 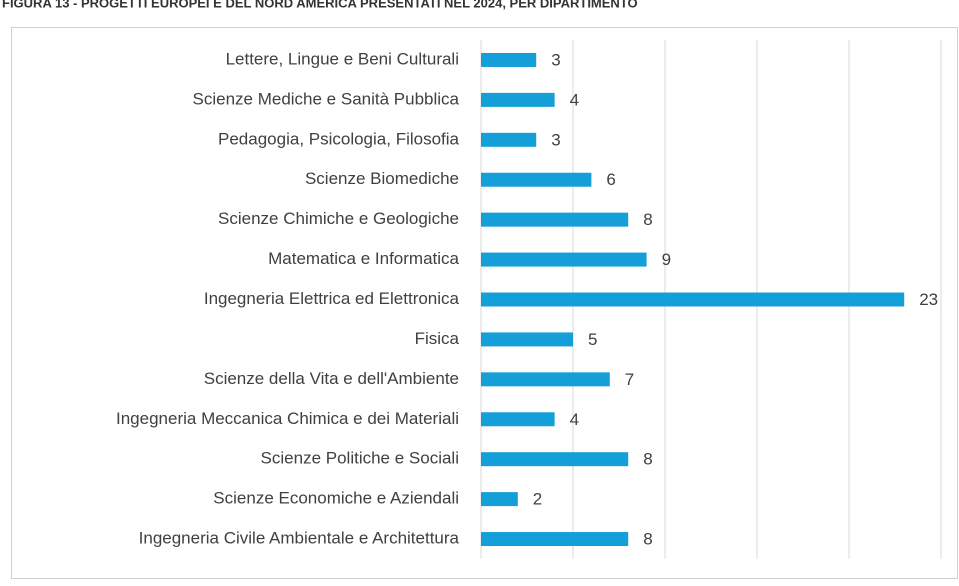 I want to click on y-tick-label: Scienze Politiche e Sociali, so click(x=360, y=458).